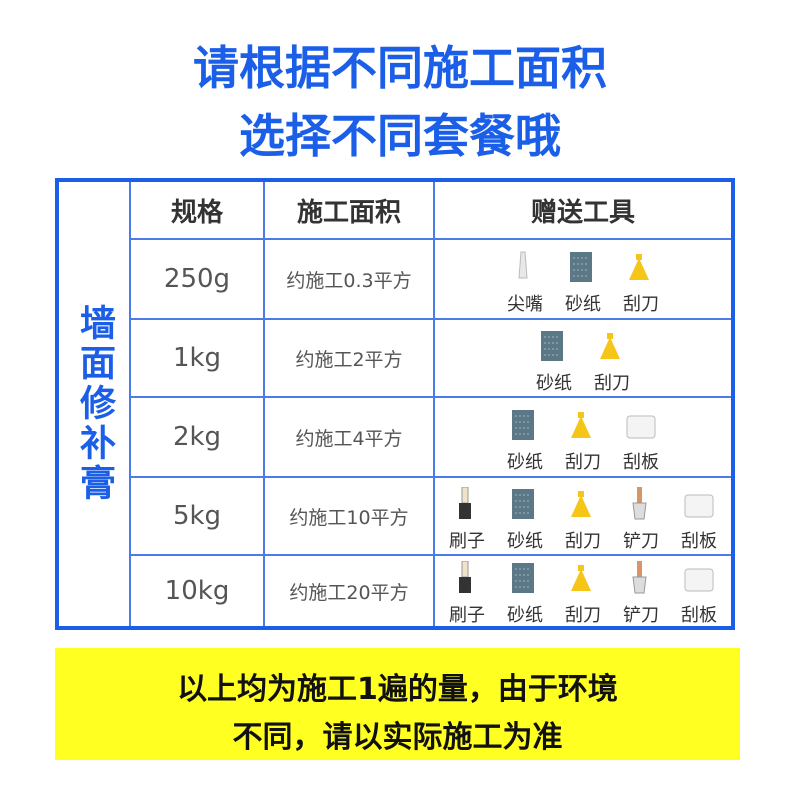 The width and height of the screenshot is (800, 800). I want to click on side-label: 墙面修补膏, so click(94, 404).